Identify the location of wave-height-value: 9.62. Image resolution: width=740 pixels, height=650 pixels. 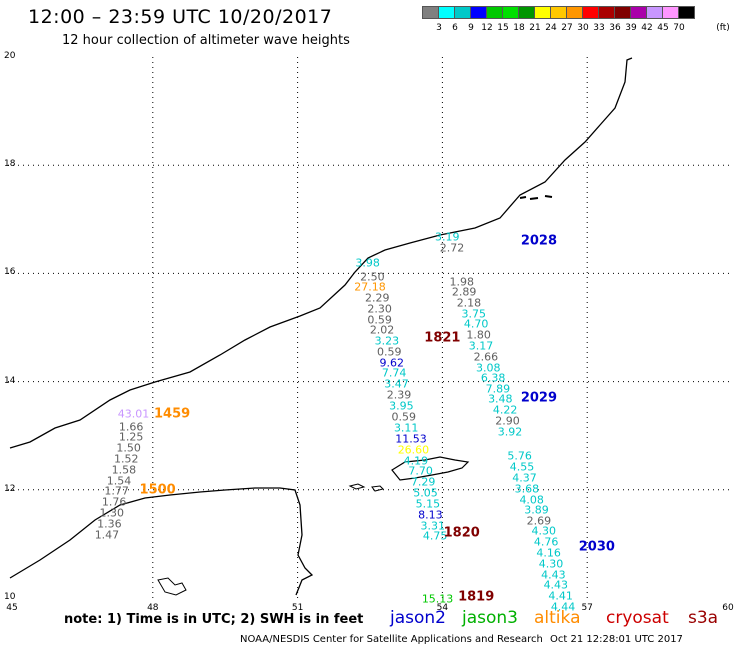
(391, 363).